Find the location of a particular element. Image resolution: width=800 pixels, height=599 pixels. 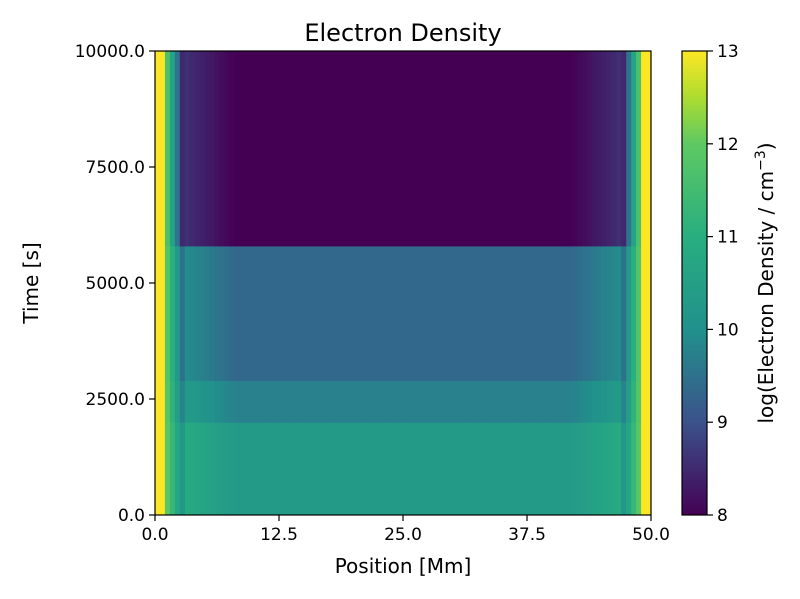

colorbar-tick-label: 13 is located at coordinates (728, 52).